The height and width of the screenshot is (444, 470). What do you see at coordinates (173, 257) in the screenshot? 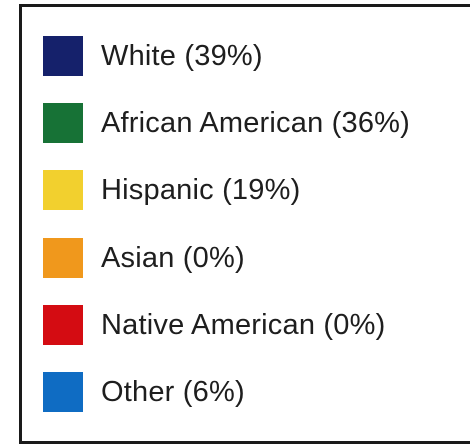
I see `legend-label-asian: Asian (0%)` at bounding box center [173, 257].